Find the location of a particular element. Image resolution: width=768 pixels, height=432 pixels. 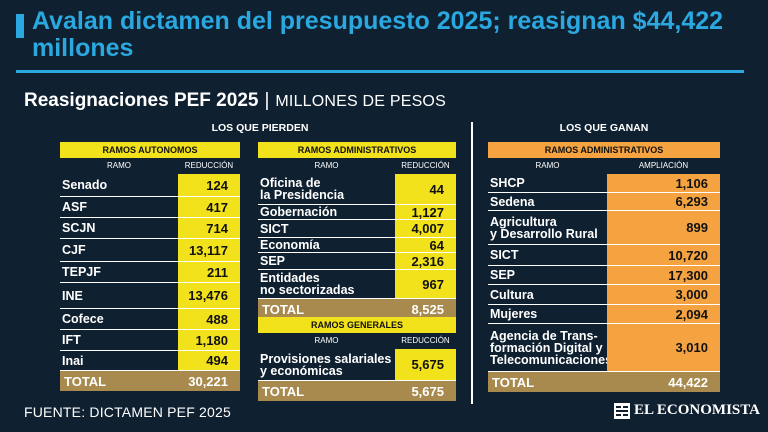

table-row: Provisiones salariales y económicas 5,675 is located at coordinates (357, 365).